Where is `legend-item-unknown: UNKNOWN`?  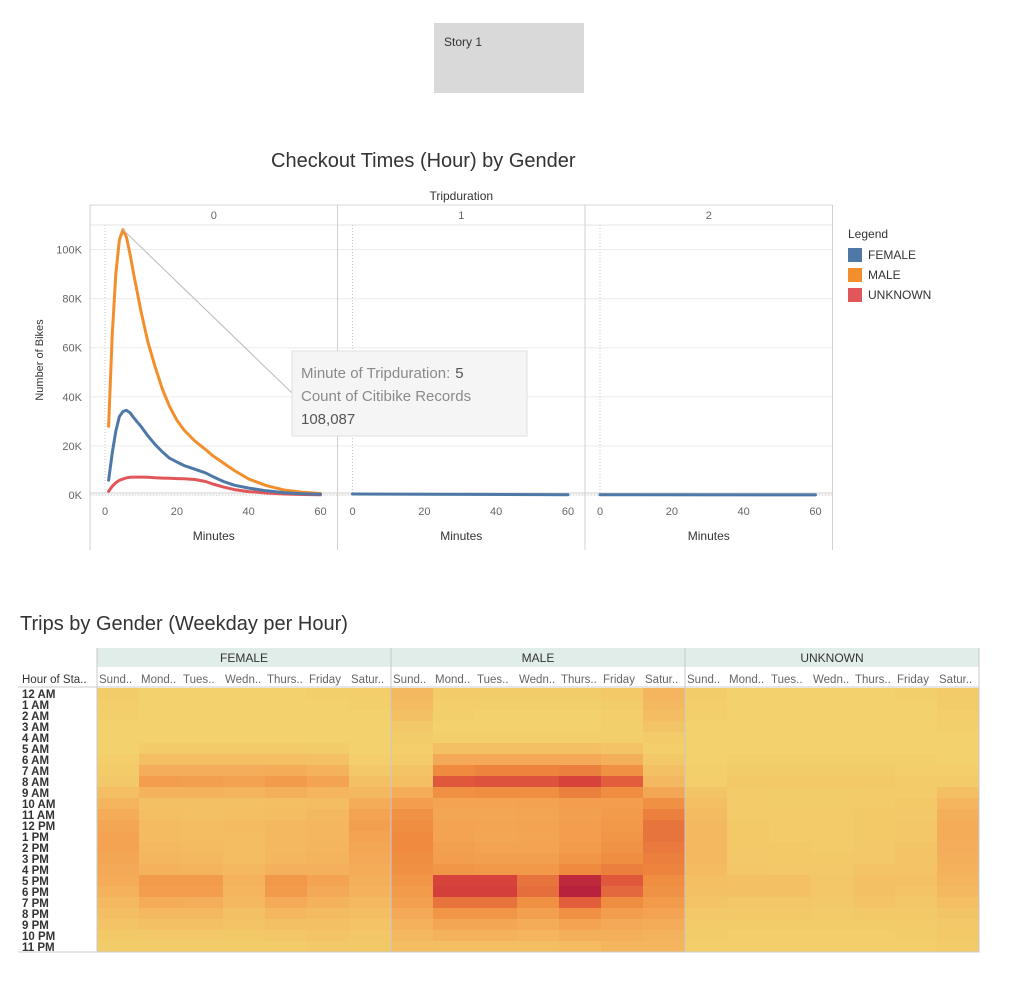
legend-item-unknown: UNKNOWN is located at coordinates (889, 295).